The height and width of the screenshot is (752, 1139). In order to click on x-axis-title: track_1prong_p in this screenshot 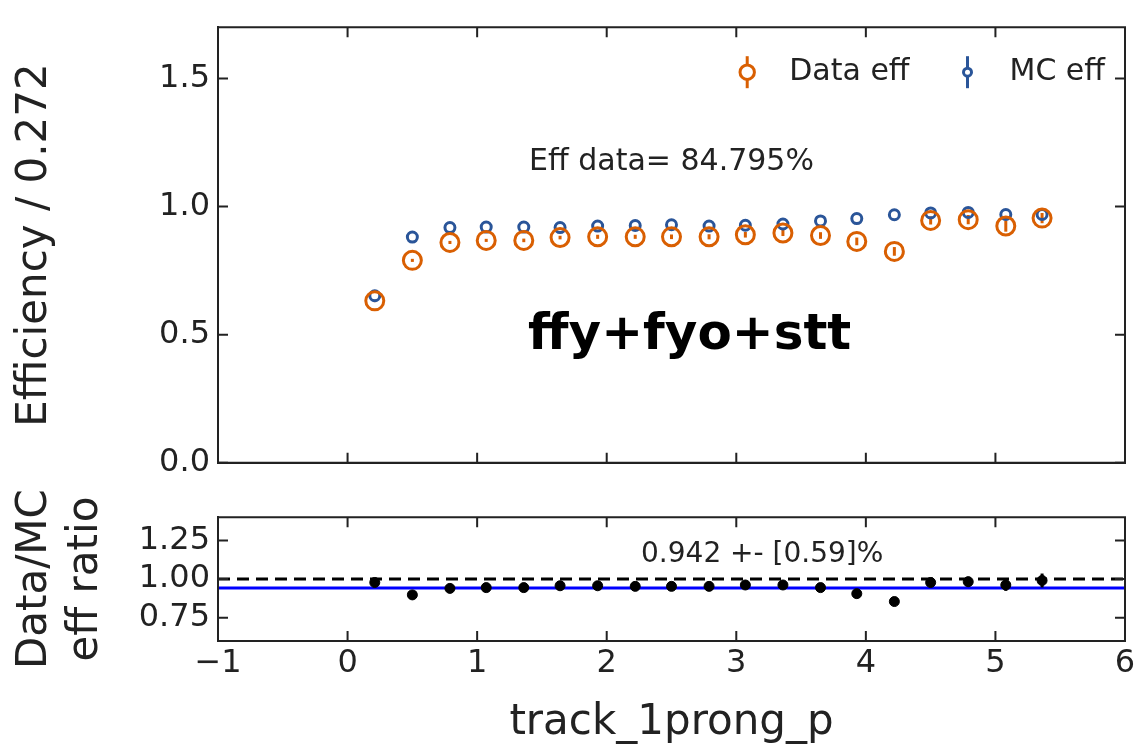, I will do `click(671, 719)`.